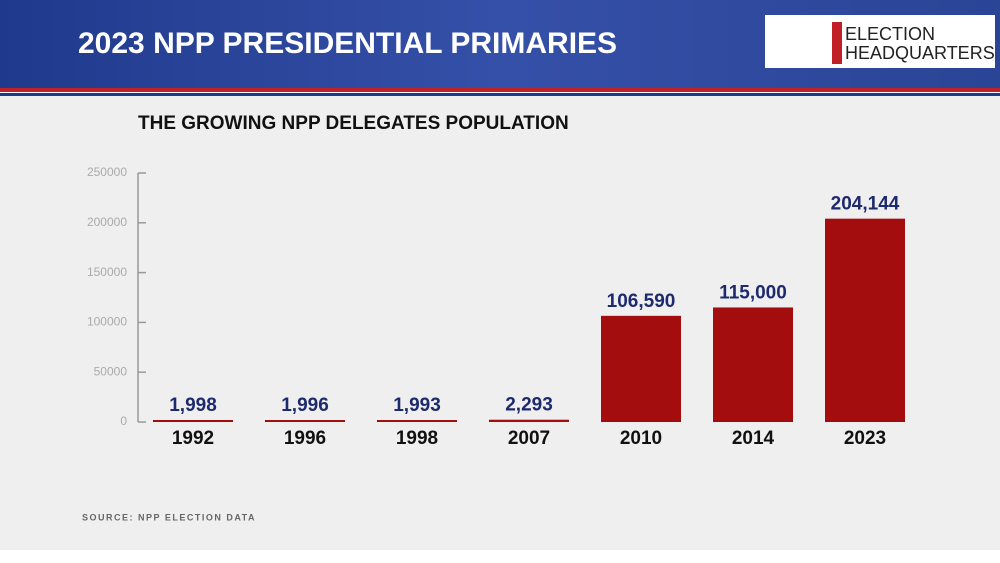  Describe the element at coordinates (107, 272) in the screenshot. I see `y-tick-label: 150000` at that location.